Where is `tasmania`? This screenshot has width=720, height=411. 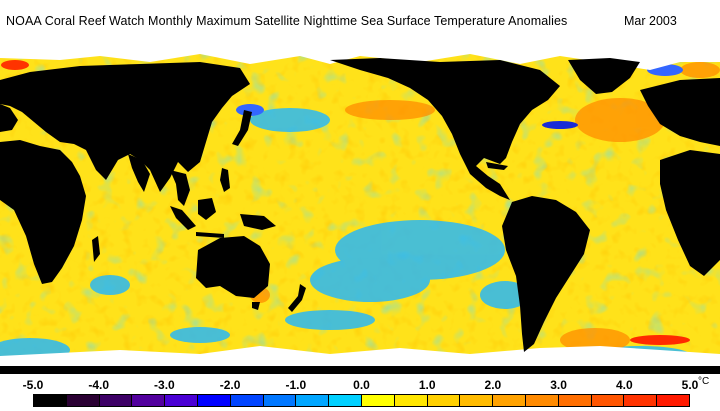
tasmania is located at coordinates (256, 306).